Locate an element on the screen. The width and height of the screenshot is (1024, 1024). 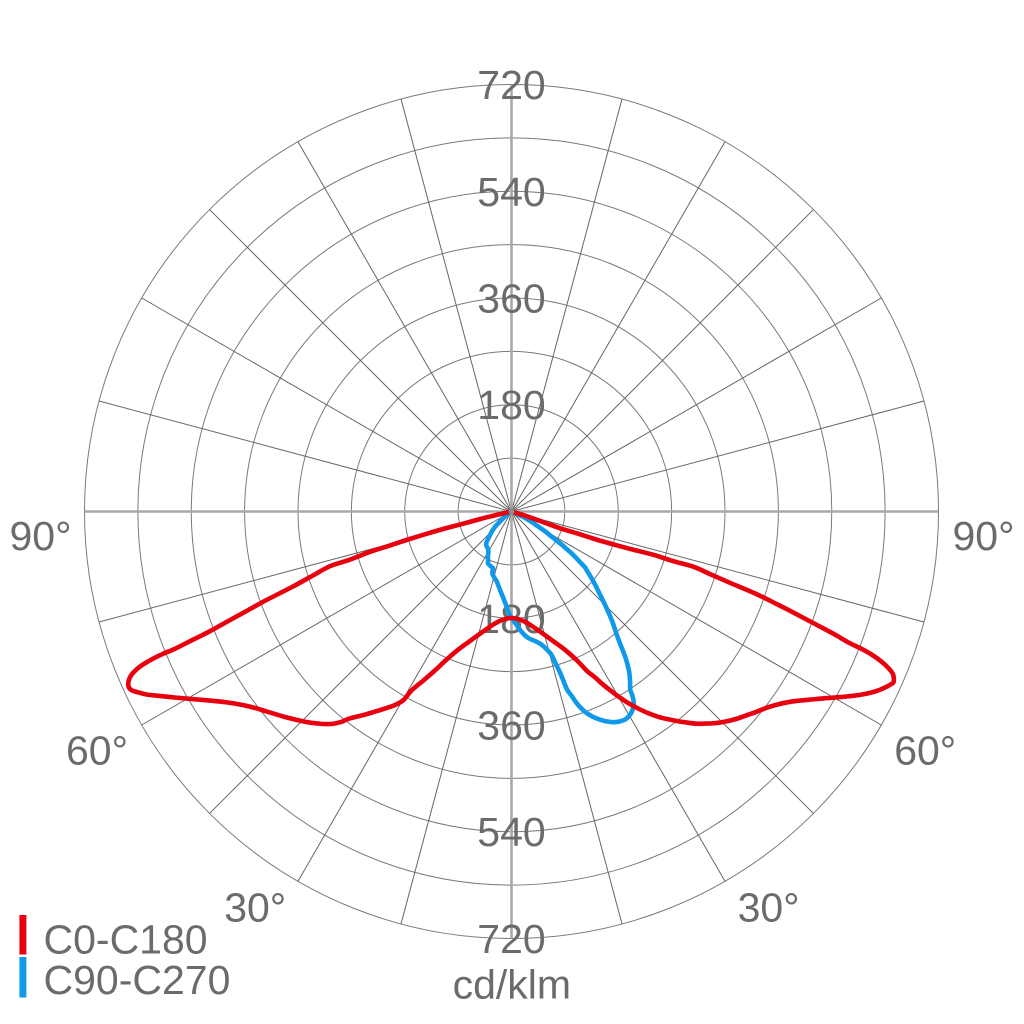
svg-text: 180 is located at coordinates (511, 405).